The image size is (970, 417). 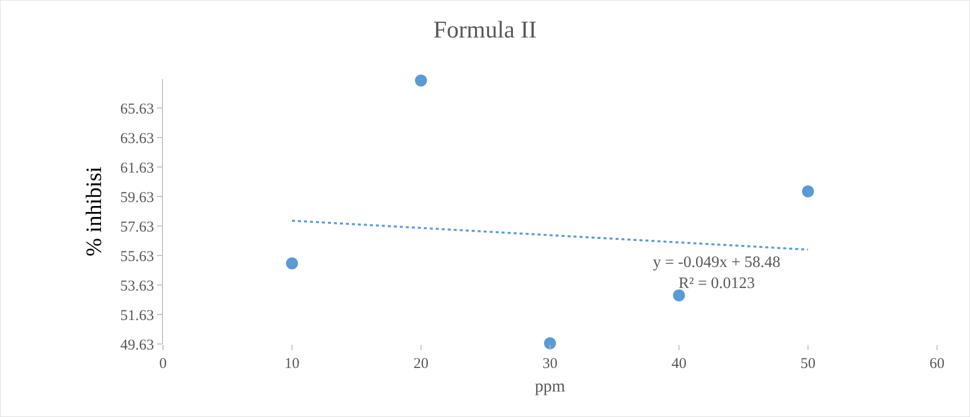 I want to click on x-axis-title: ppm, so click(x=550, y=386).